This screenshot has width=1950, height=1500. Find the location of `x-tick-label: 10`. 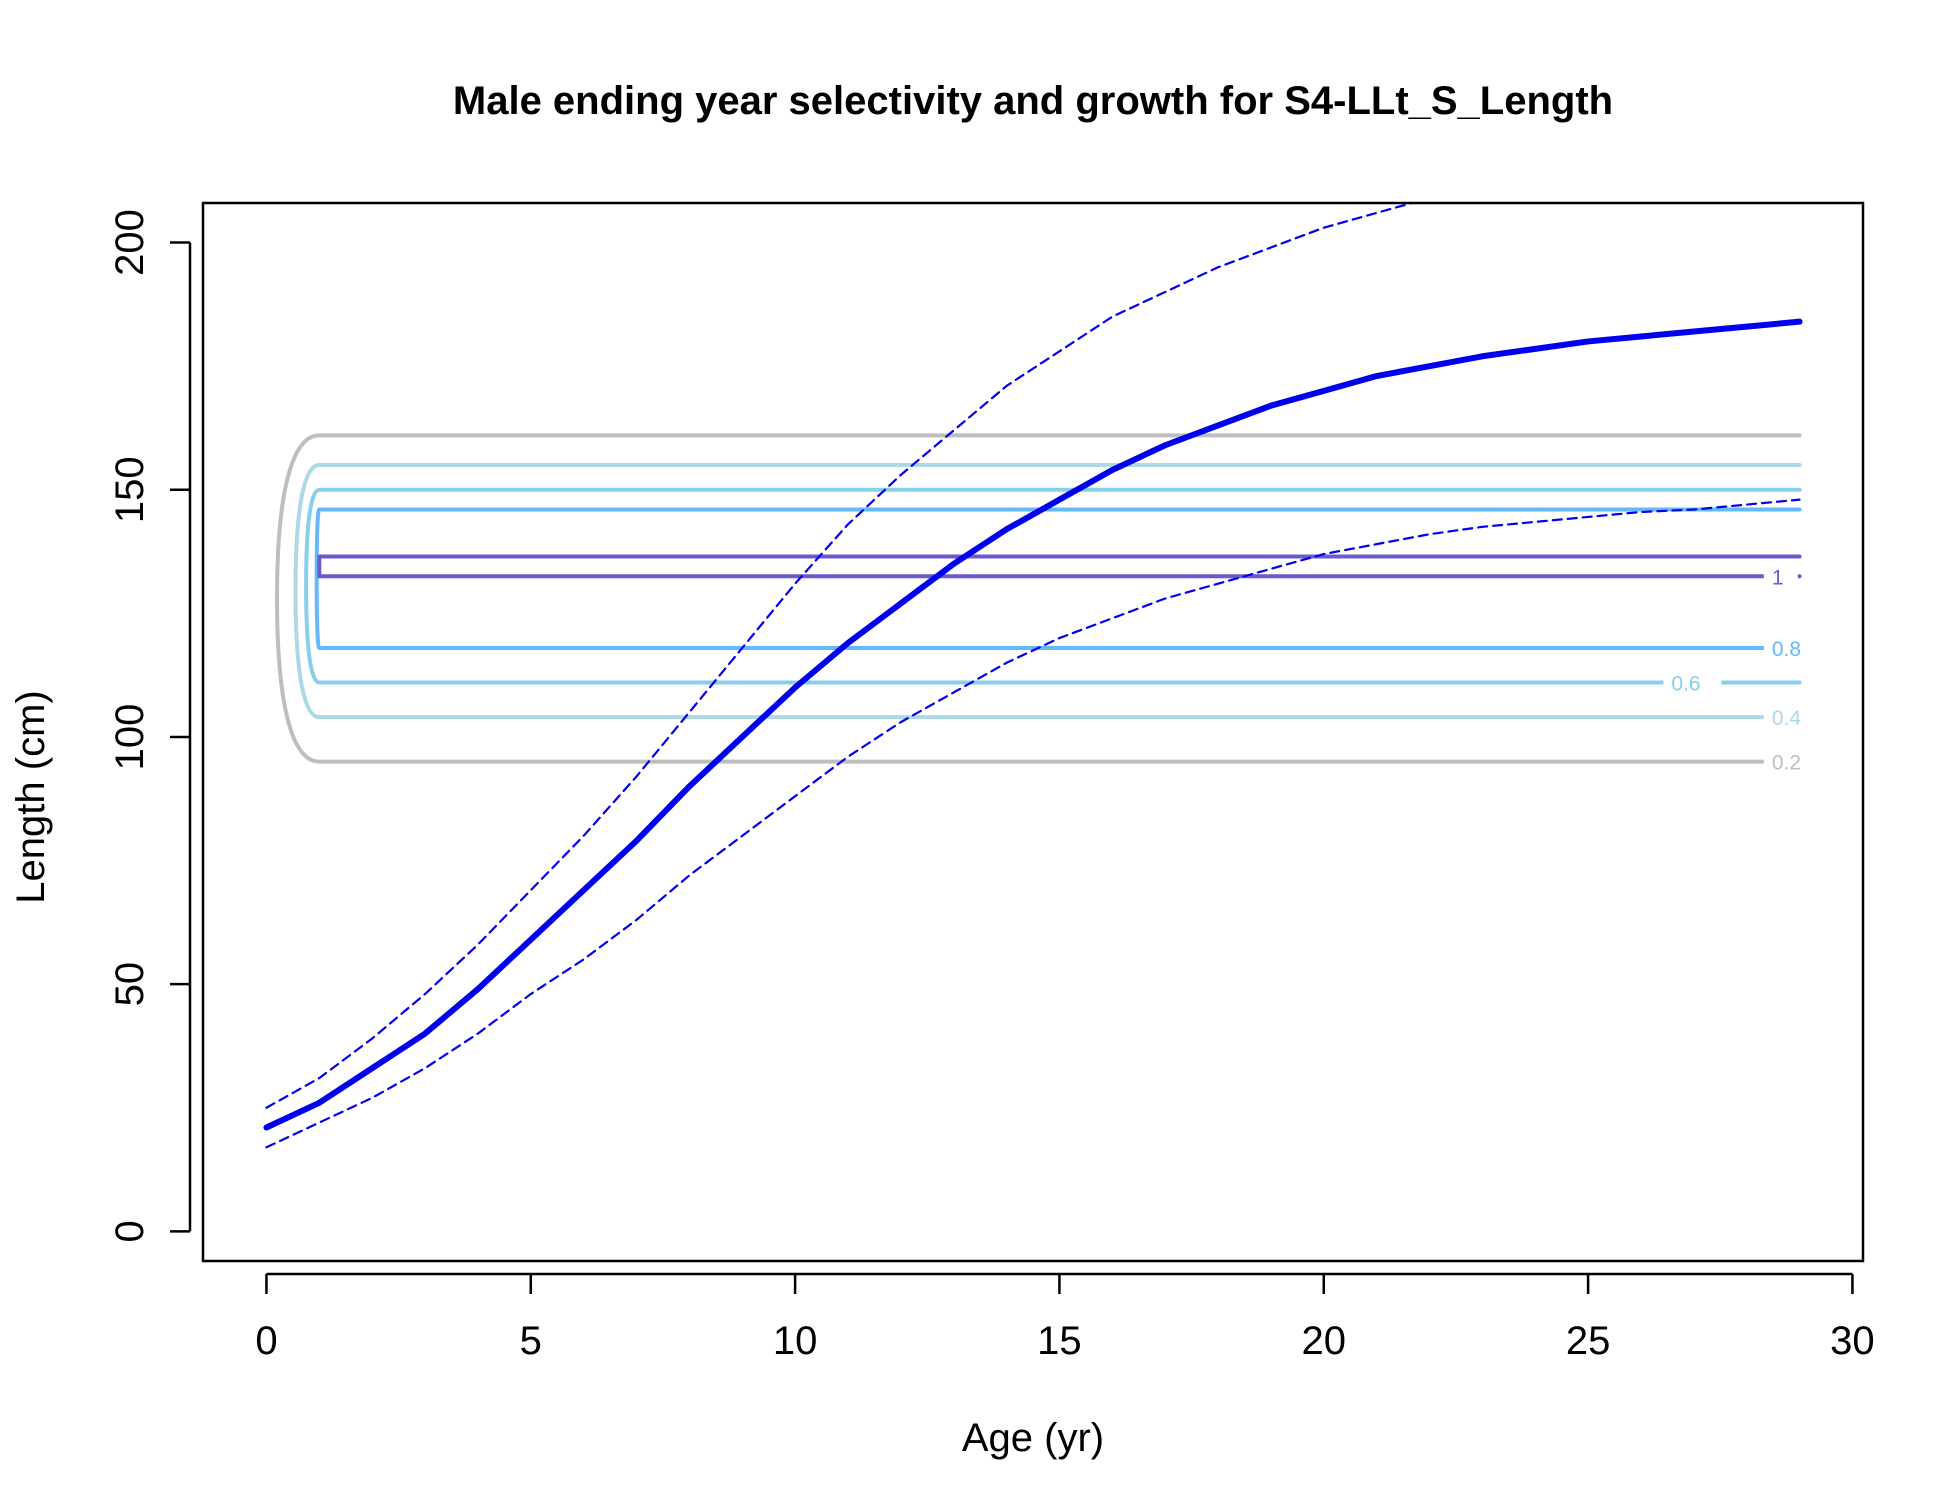

x-tick-label: 10 is located at coordinates (795, 1341).